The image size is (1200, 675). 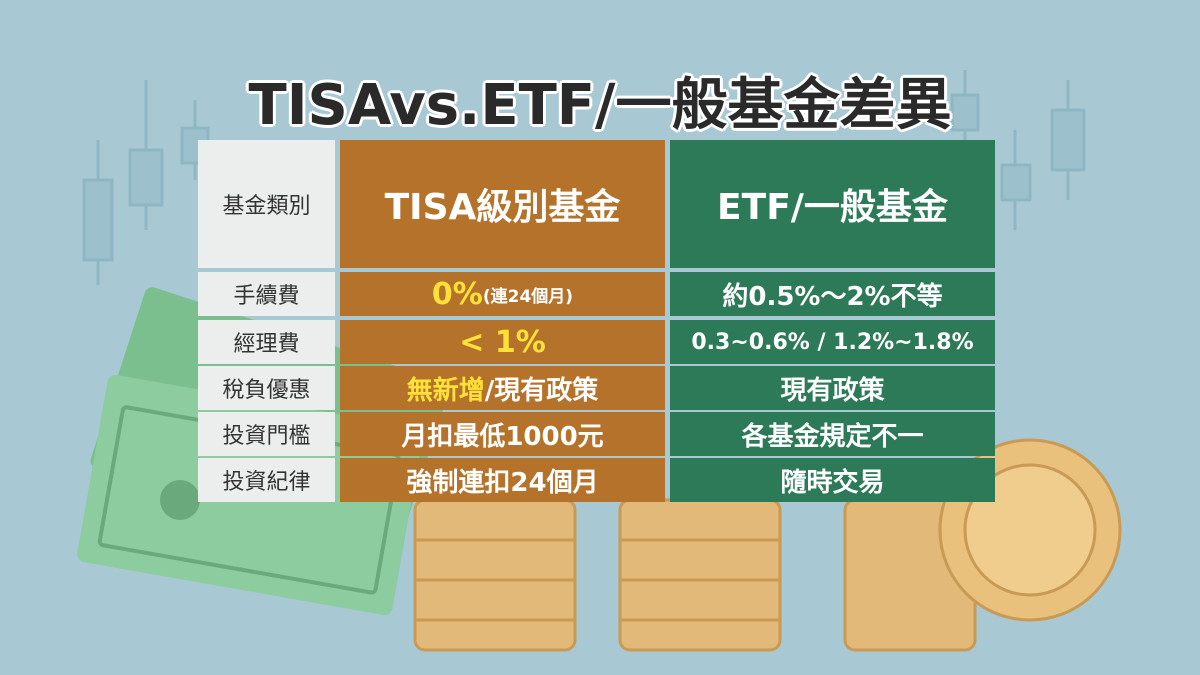 I want to click on table-cell: 0% (連24個月), so click(x=502, y=294).